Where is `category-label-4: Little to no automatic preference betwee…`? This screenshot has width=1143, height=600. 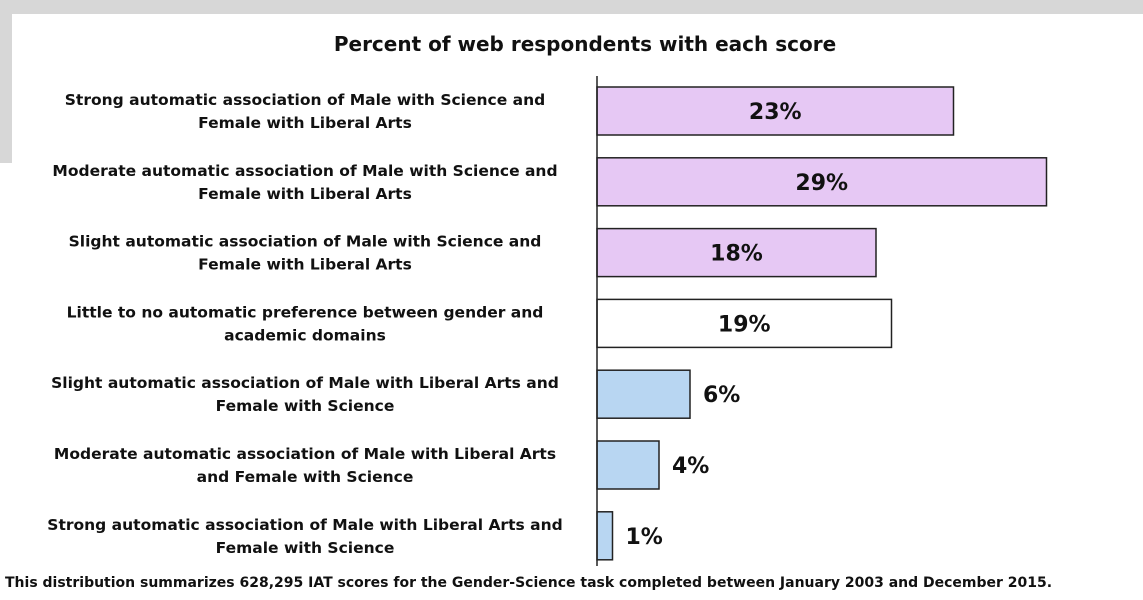 category-label-4: Little to no automatic preference betwee… is located at coordinates (305, 323).